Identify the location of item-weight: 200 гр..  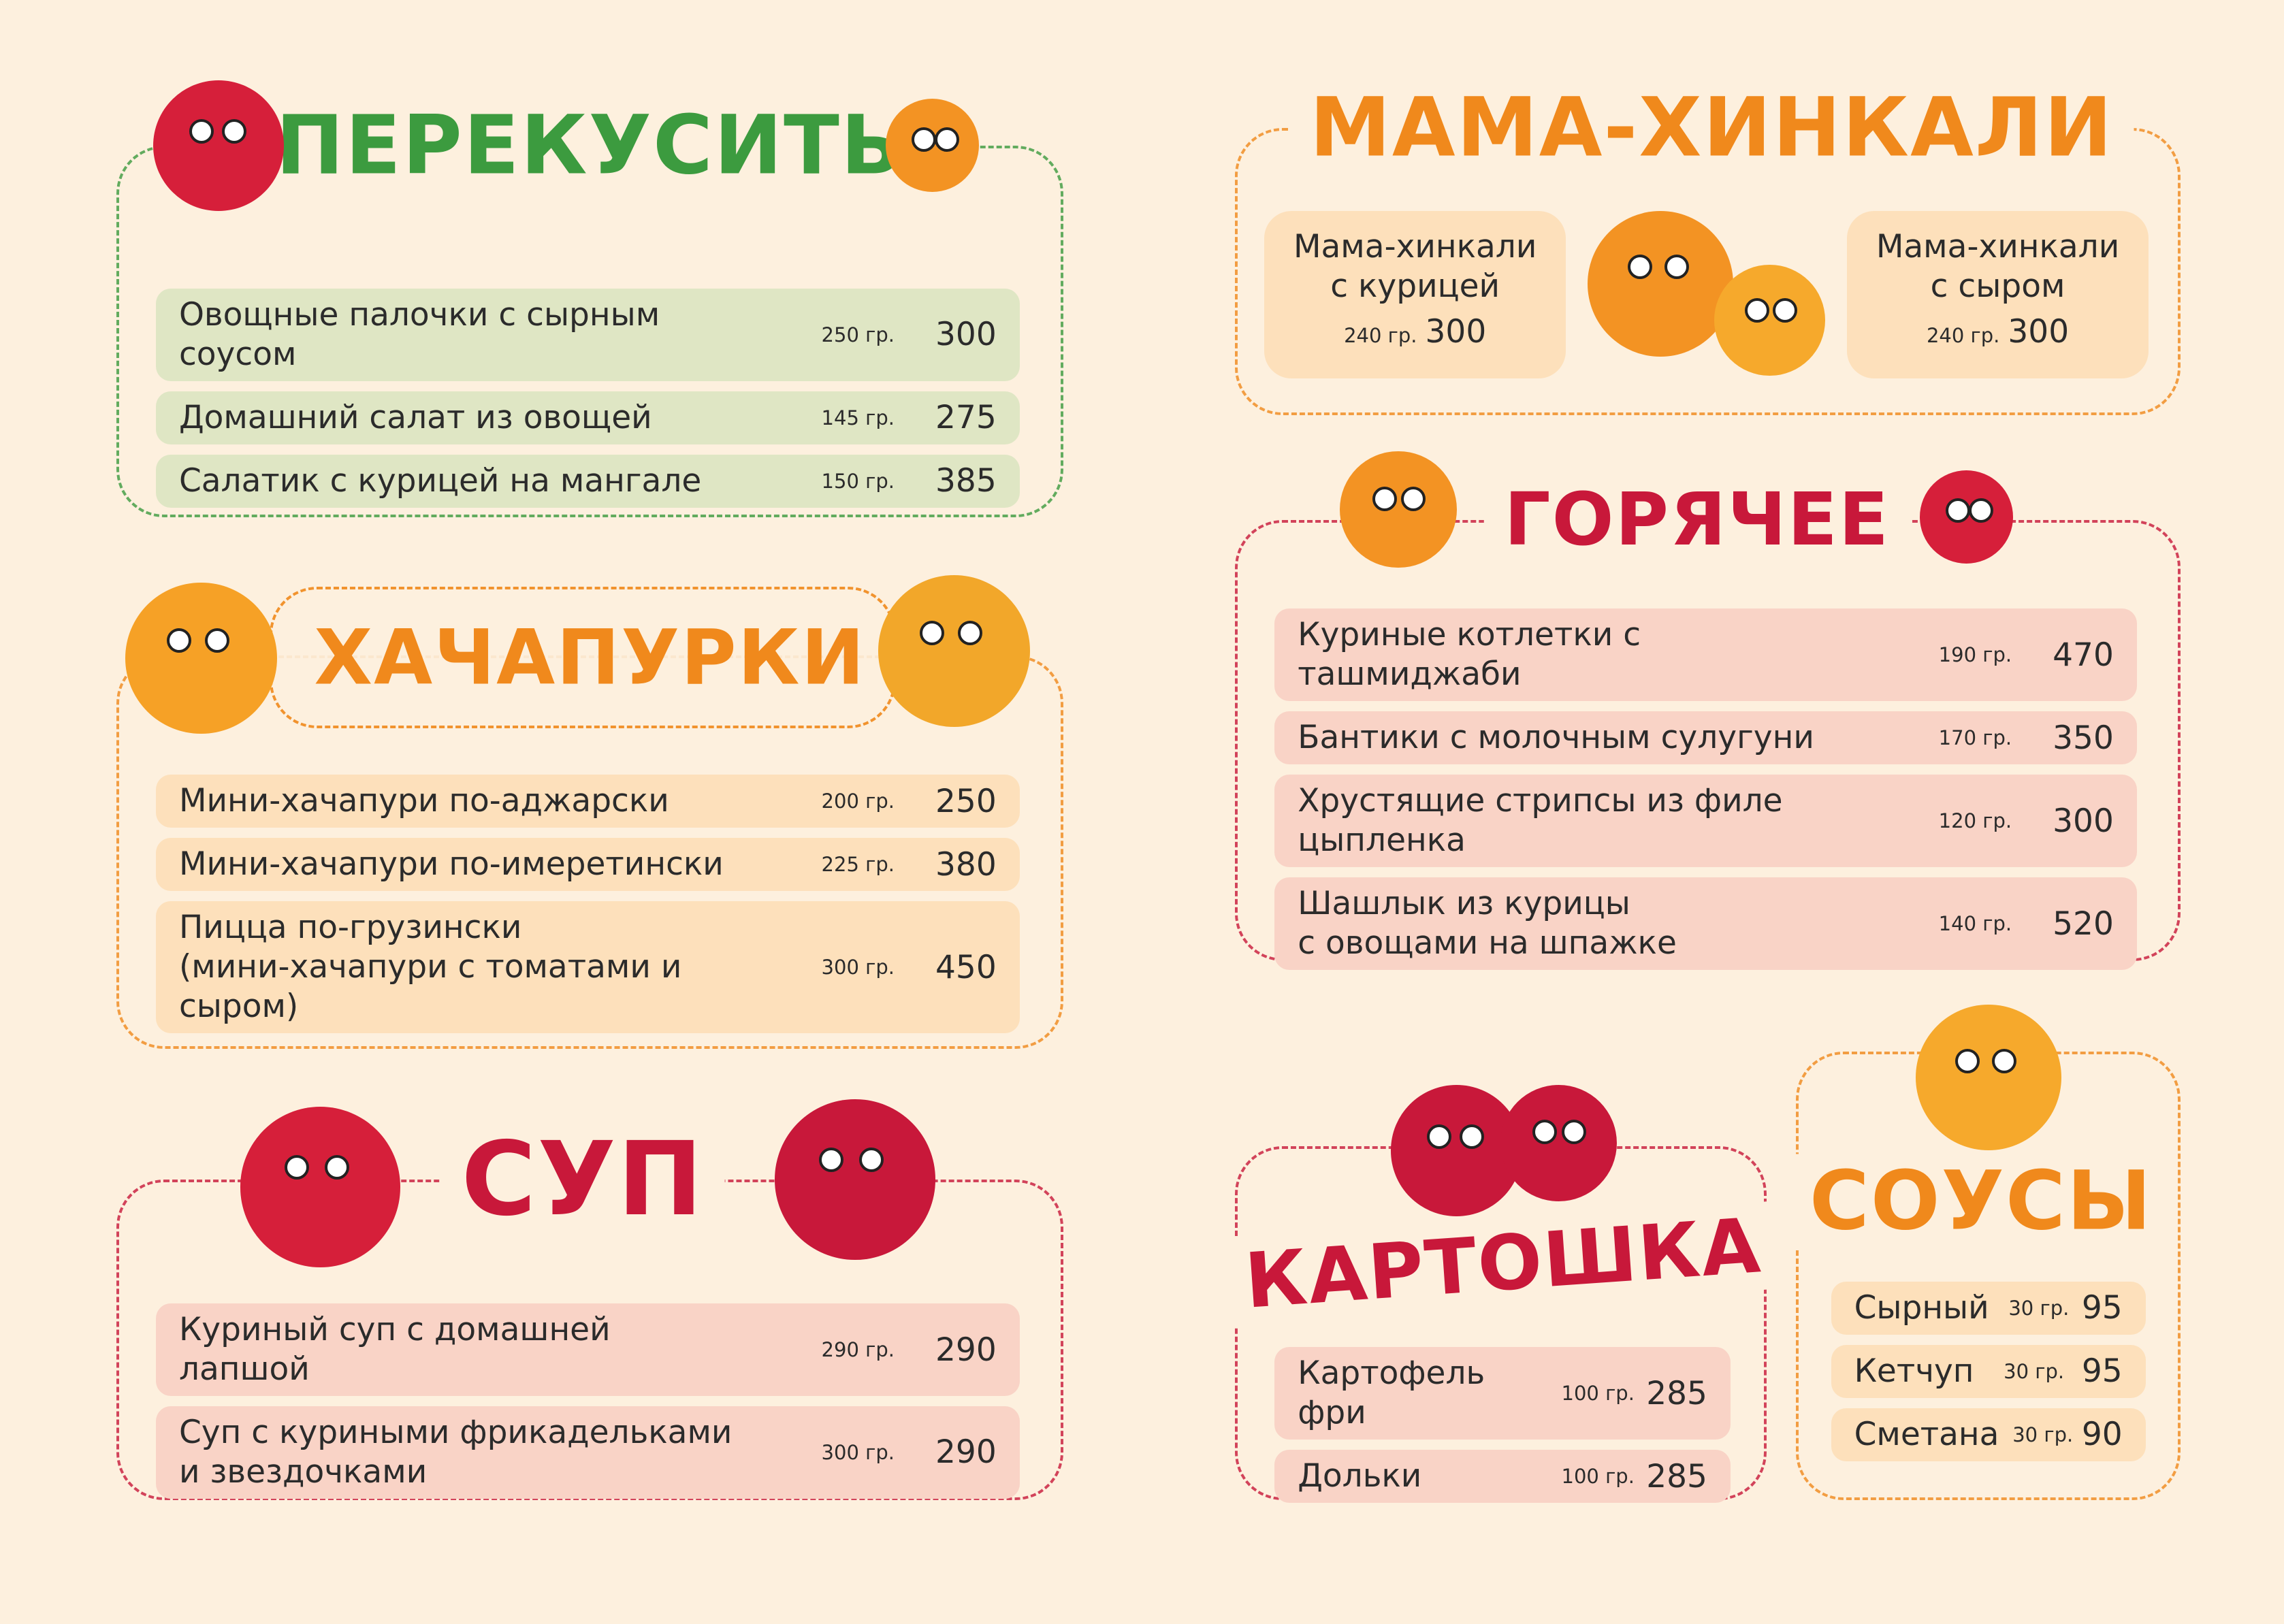
(858, 801).